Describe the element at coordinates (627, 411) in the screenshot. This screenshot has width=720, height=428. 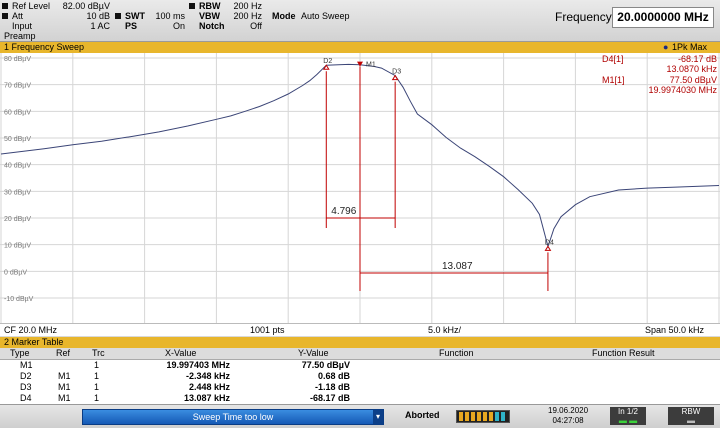
I see `input-indicator-label: In 1/2` at that location.